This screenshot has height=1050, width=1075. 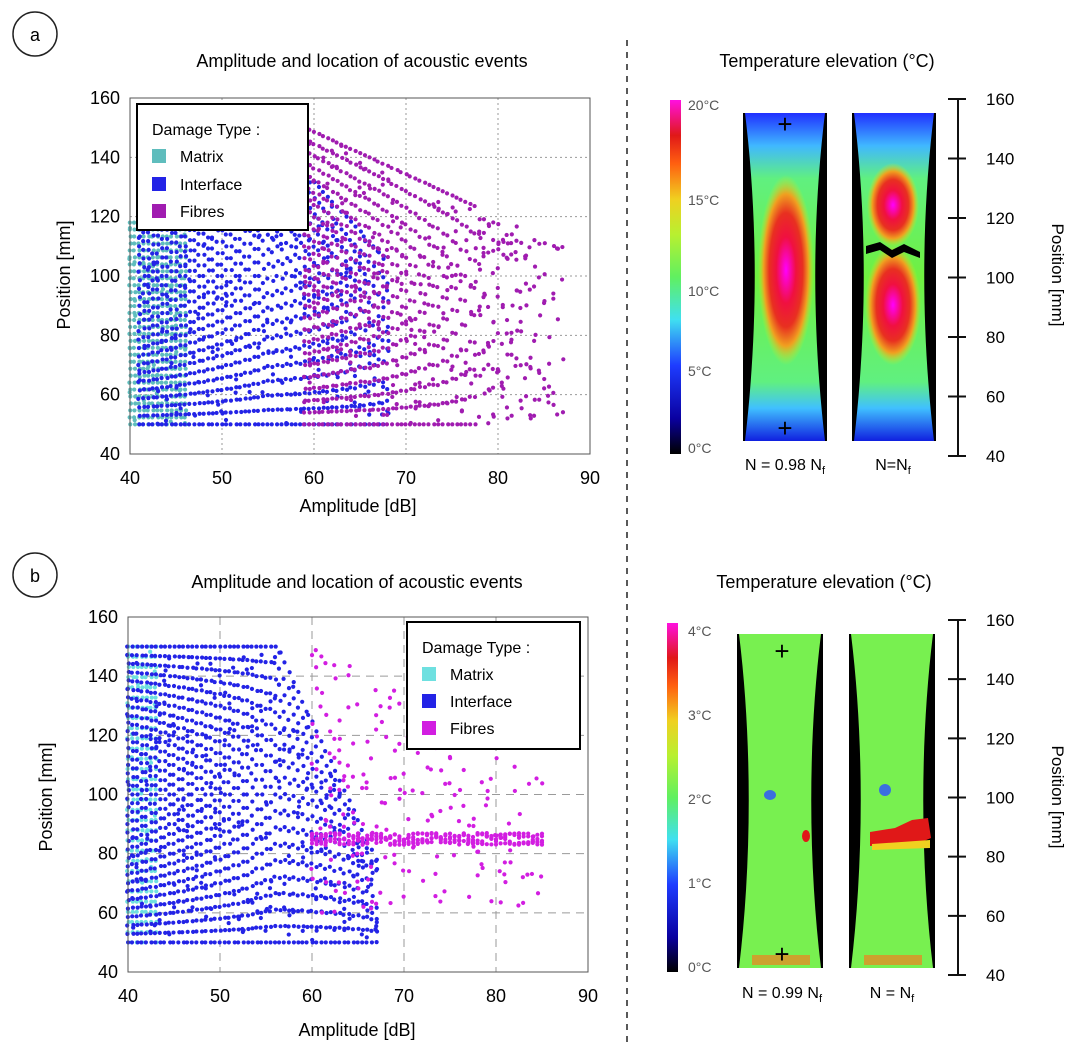 What do you see at coordinates (159, 211) in the screenshot?
I see `legend-a-swatch-fibres` at bounding box center [159, 211].